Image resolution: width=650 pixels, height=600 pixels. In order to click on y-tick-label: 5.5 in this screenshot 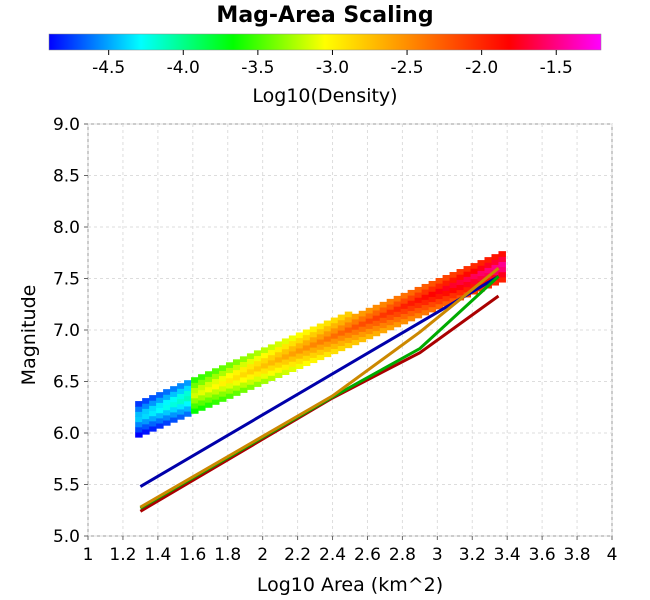, I will do `click(66, 486)`.